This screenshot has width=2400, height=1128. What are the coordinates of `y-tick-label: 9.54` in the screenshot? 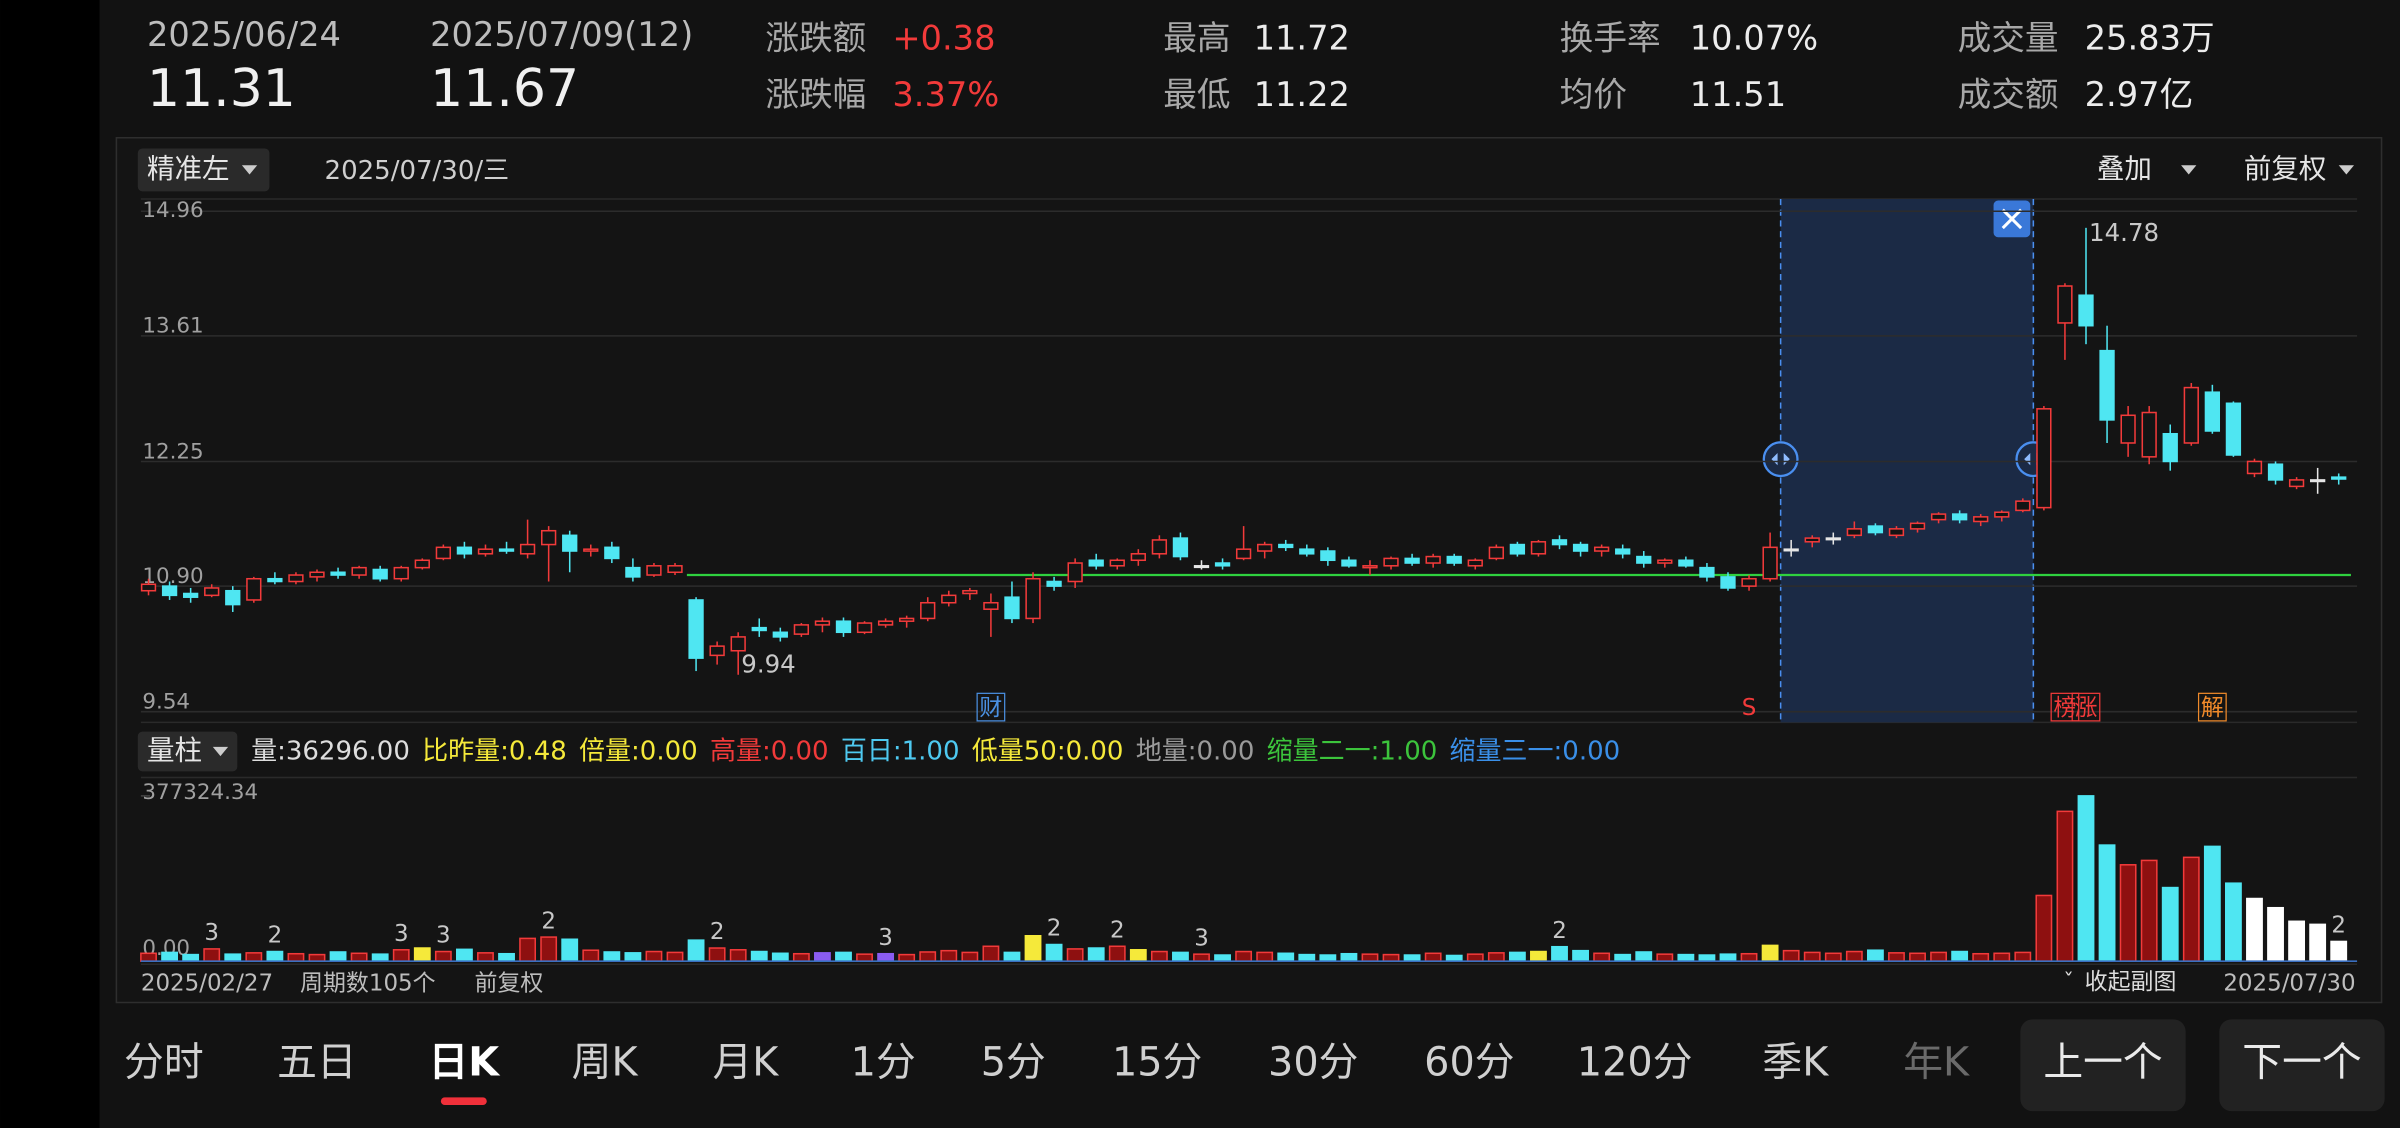 It's located at (166, 702).